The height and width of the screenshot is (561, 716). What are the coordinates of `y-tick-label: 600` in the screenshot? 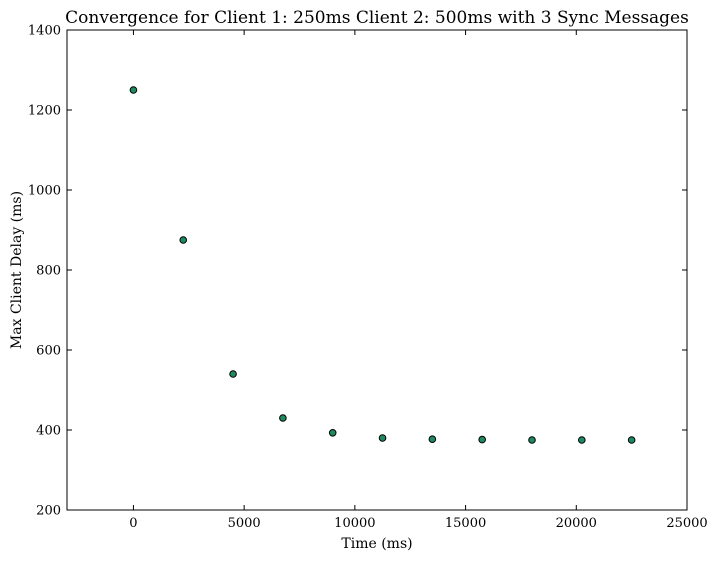 It's located at (48, 351).